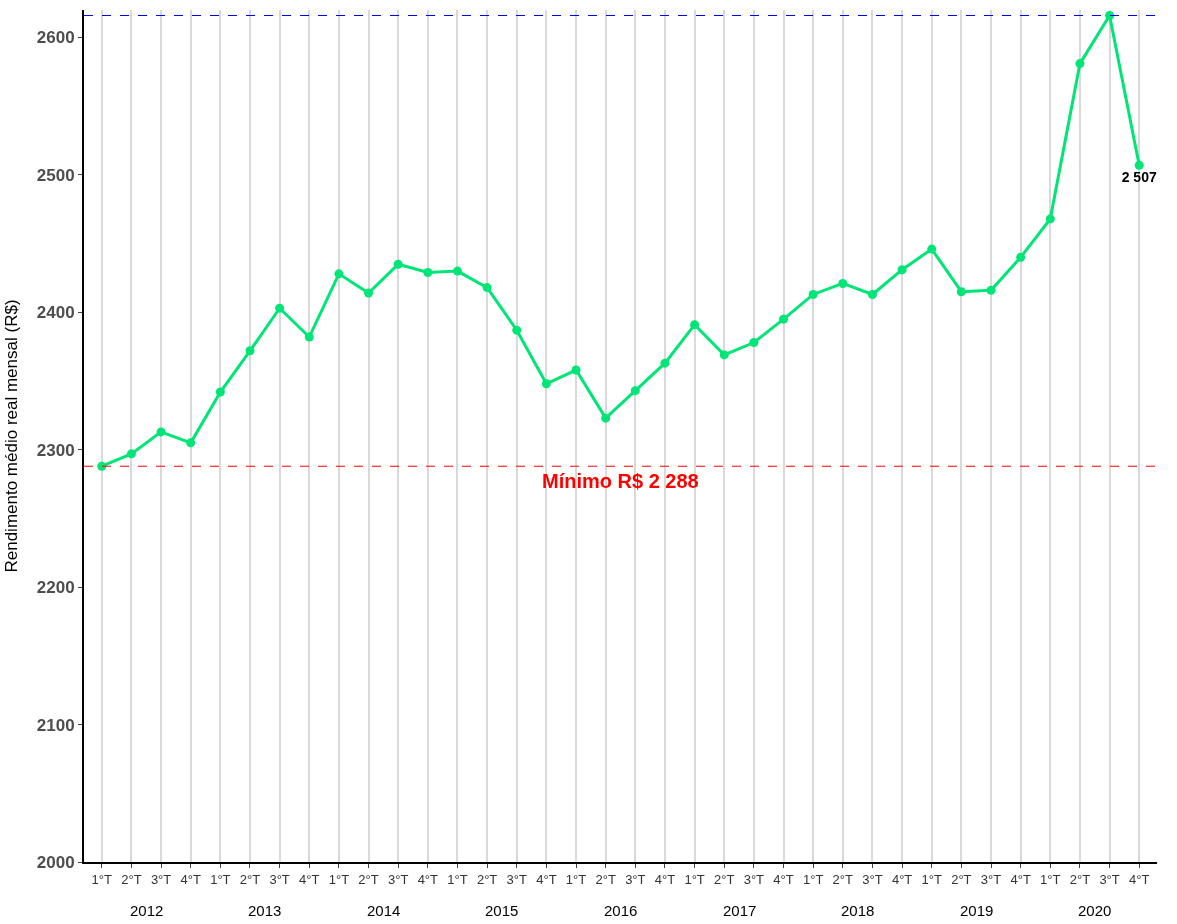 This screenshot has height=924, width=1177. I want to click on text: 2012, so click(147, 910).